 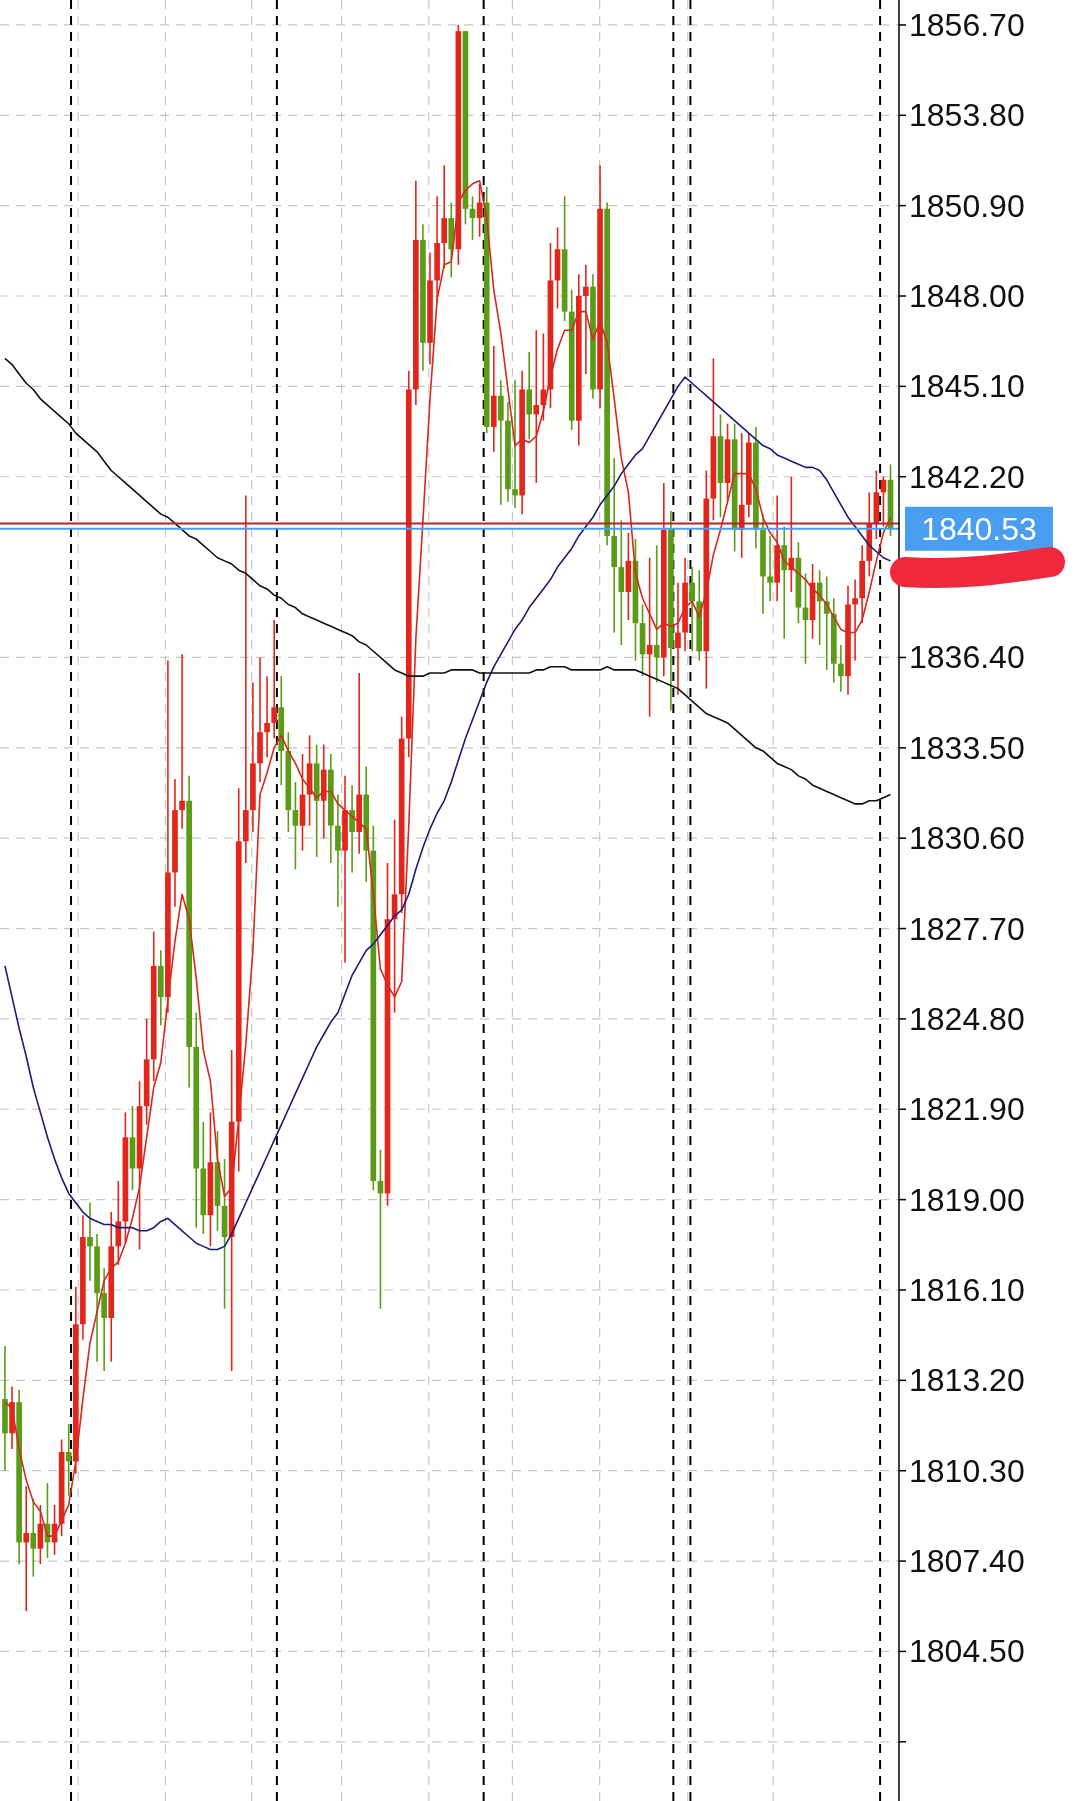 What do you see at coordinates (967, 1470) in the screenshot?
I see `y-tick-label: 1810.30` at bounding box center [967, 1470].